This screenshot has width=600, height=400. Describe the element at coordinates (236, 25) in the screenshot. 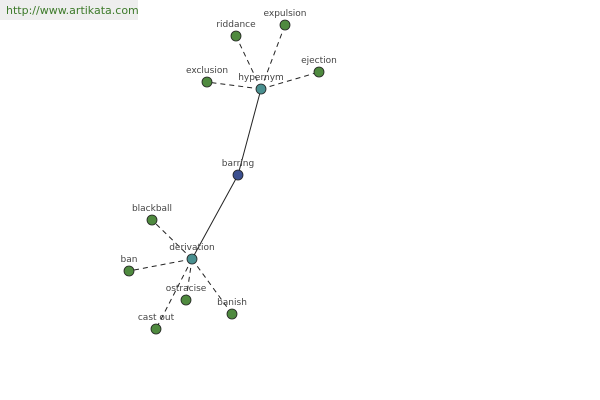

I see `node-label: riddance` at that location.